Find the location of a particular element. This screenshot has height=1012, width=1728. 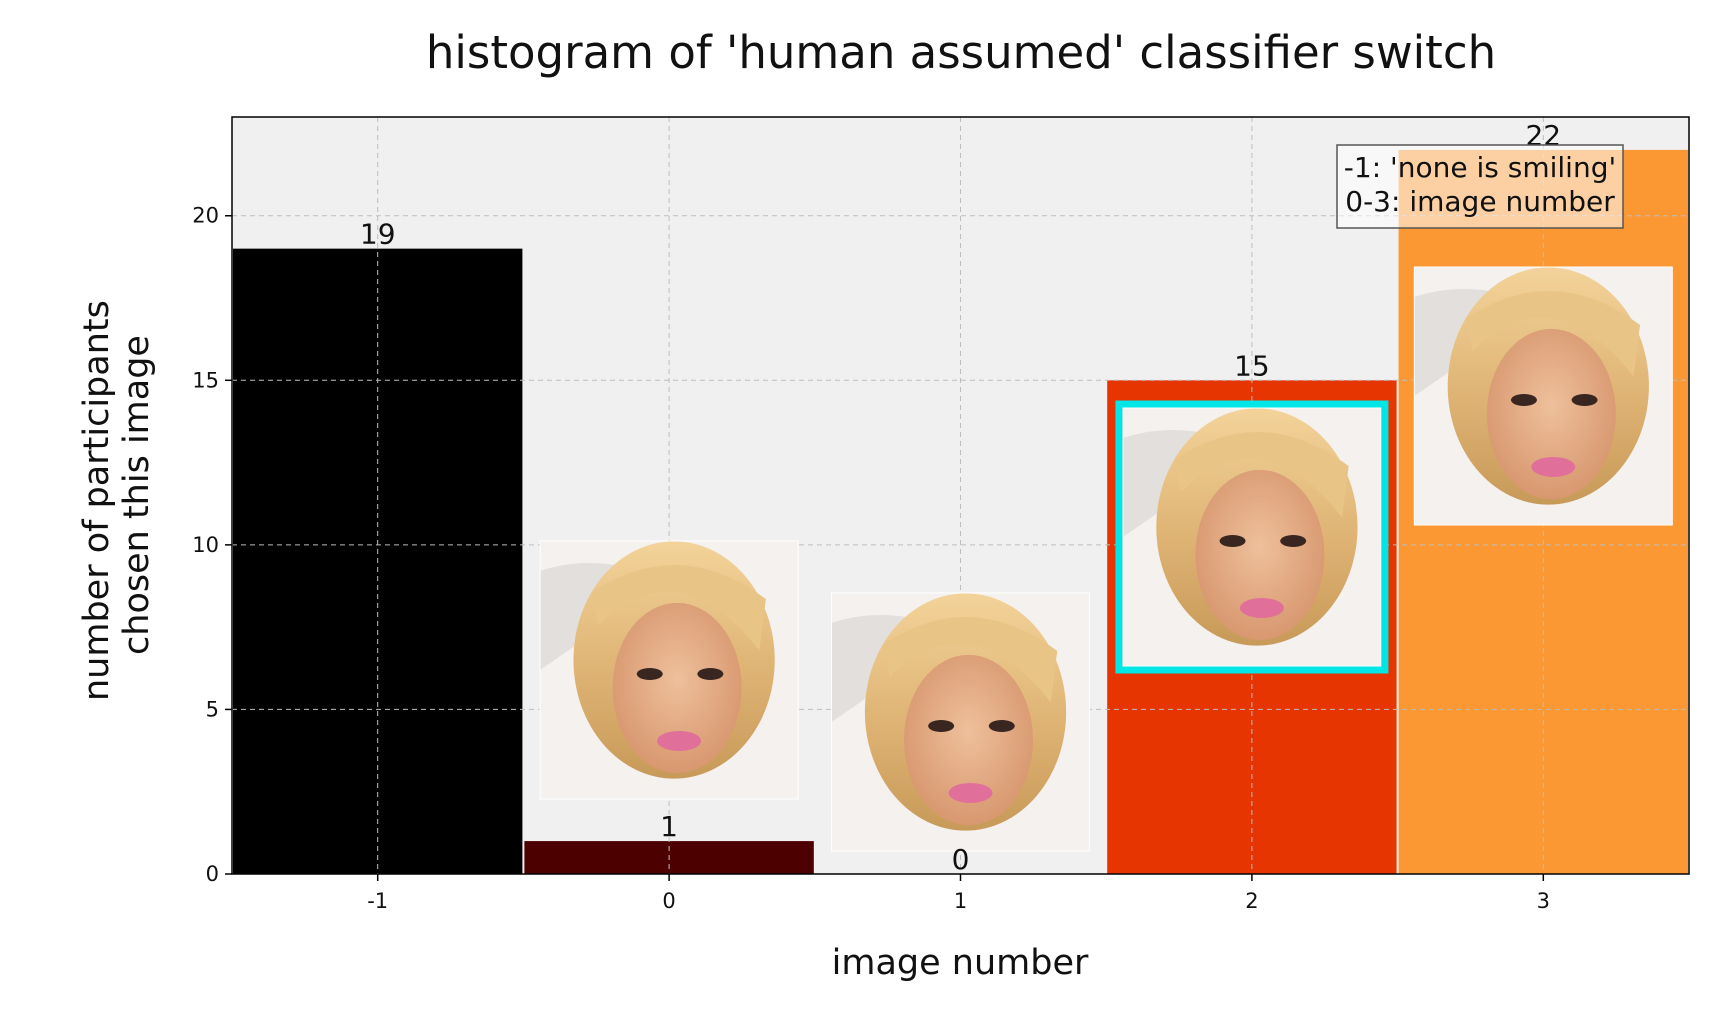

y-axis-label: number of participants chosen this image is located at coordinates (117, 495).